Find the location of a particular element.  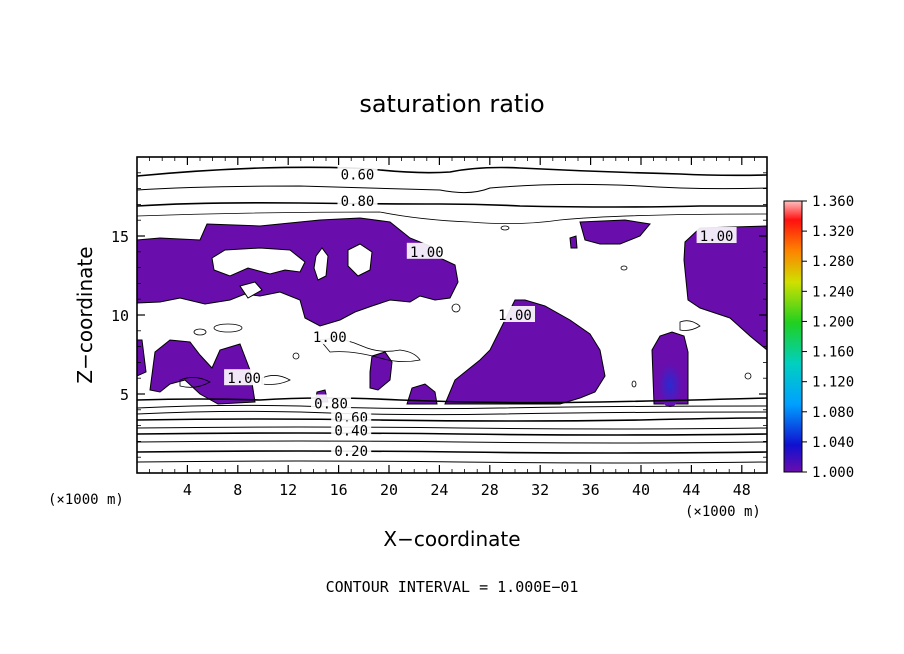

colorbar-tick-label: 1.240 is located at coordinates (833, 292).